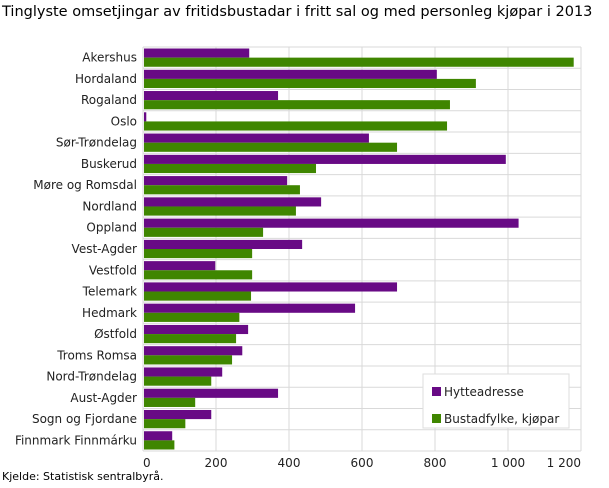  I want to click on category-label: Vest-Agder, so click(105, 249).